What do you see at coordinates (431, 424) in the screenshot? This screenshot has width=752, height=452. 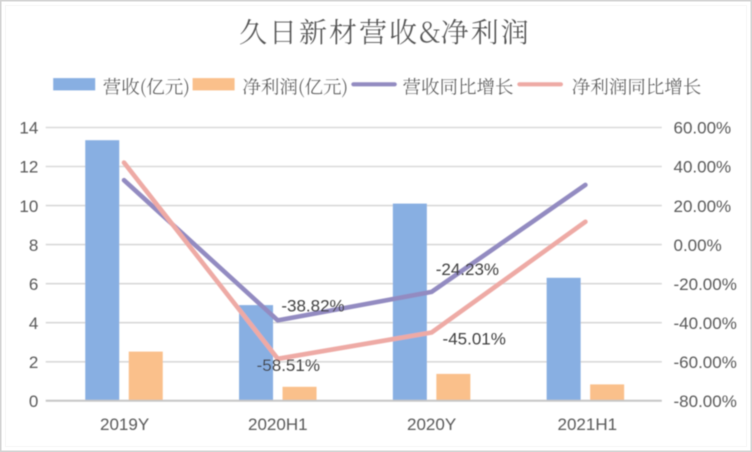 I see `svg-text: 2020Y` at bounding box center [431, 424].